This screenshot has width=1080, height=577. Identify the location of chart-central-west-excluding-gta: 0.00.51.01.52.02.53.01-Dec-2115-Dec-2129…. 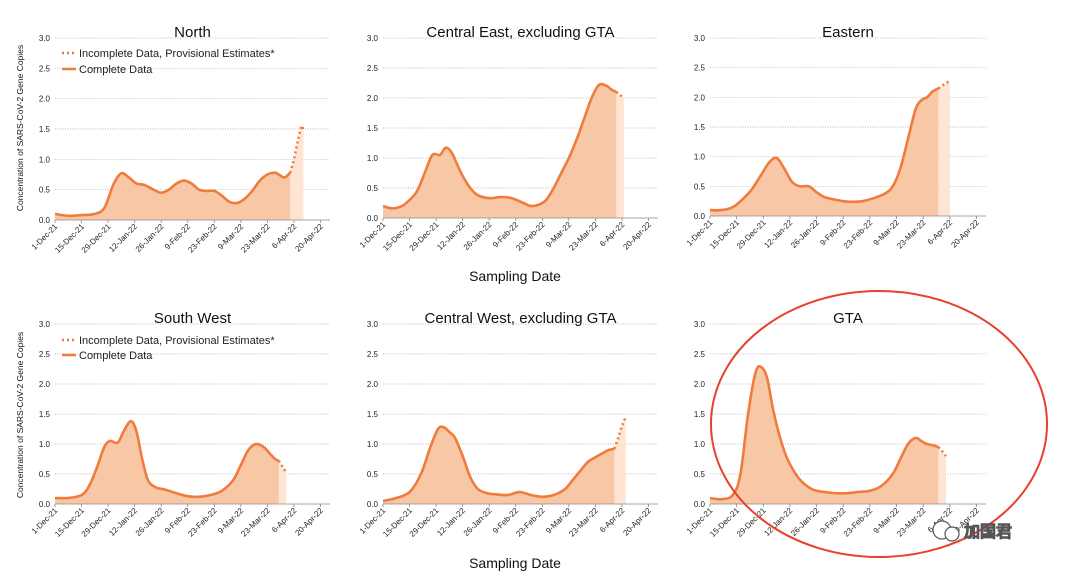
(508, 424).